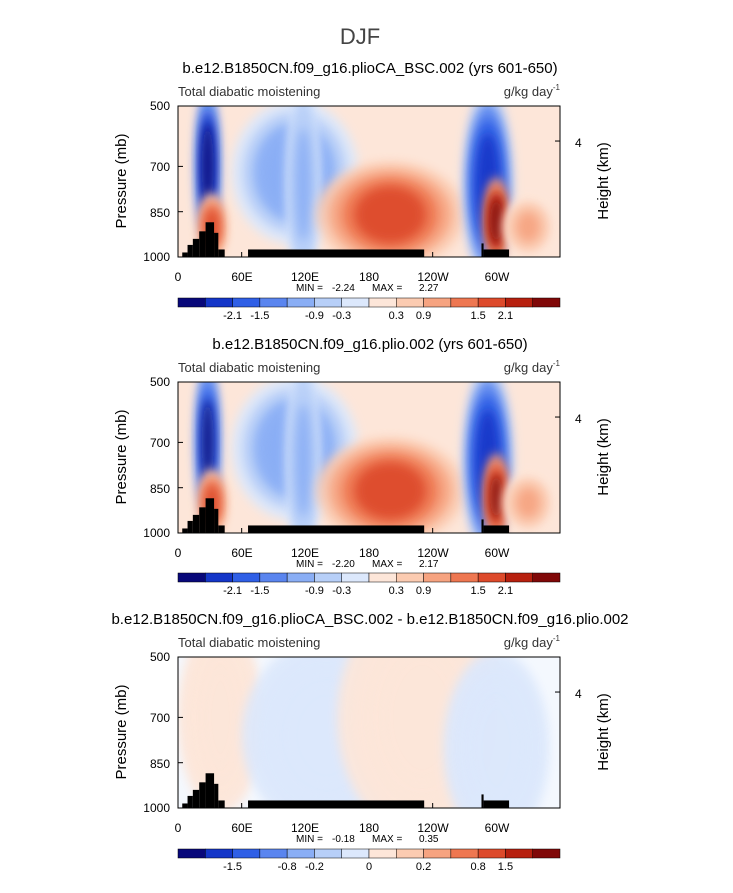 This screenshot has width=733, height=893. I want to click on colorbar-label: 0.9, so click(423, 591).